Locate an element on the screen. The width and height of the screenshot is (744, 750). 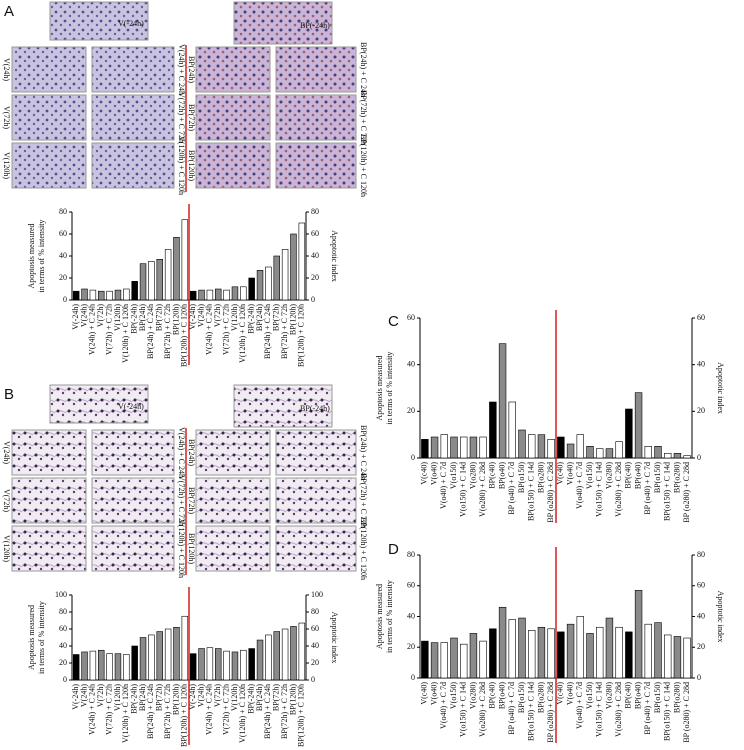
y2-tick-label: 0 is located at coordinates (313, 299).